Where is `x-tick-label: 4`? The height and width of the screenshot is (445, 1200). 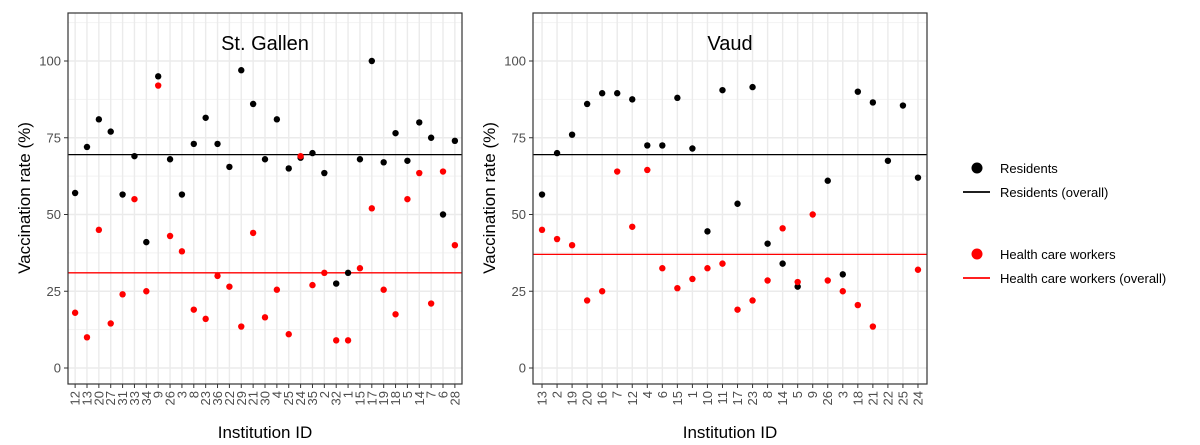
x-tick-label: 4 is located at coordinates (276, 394).